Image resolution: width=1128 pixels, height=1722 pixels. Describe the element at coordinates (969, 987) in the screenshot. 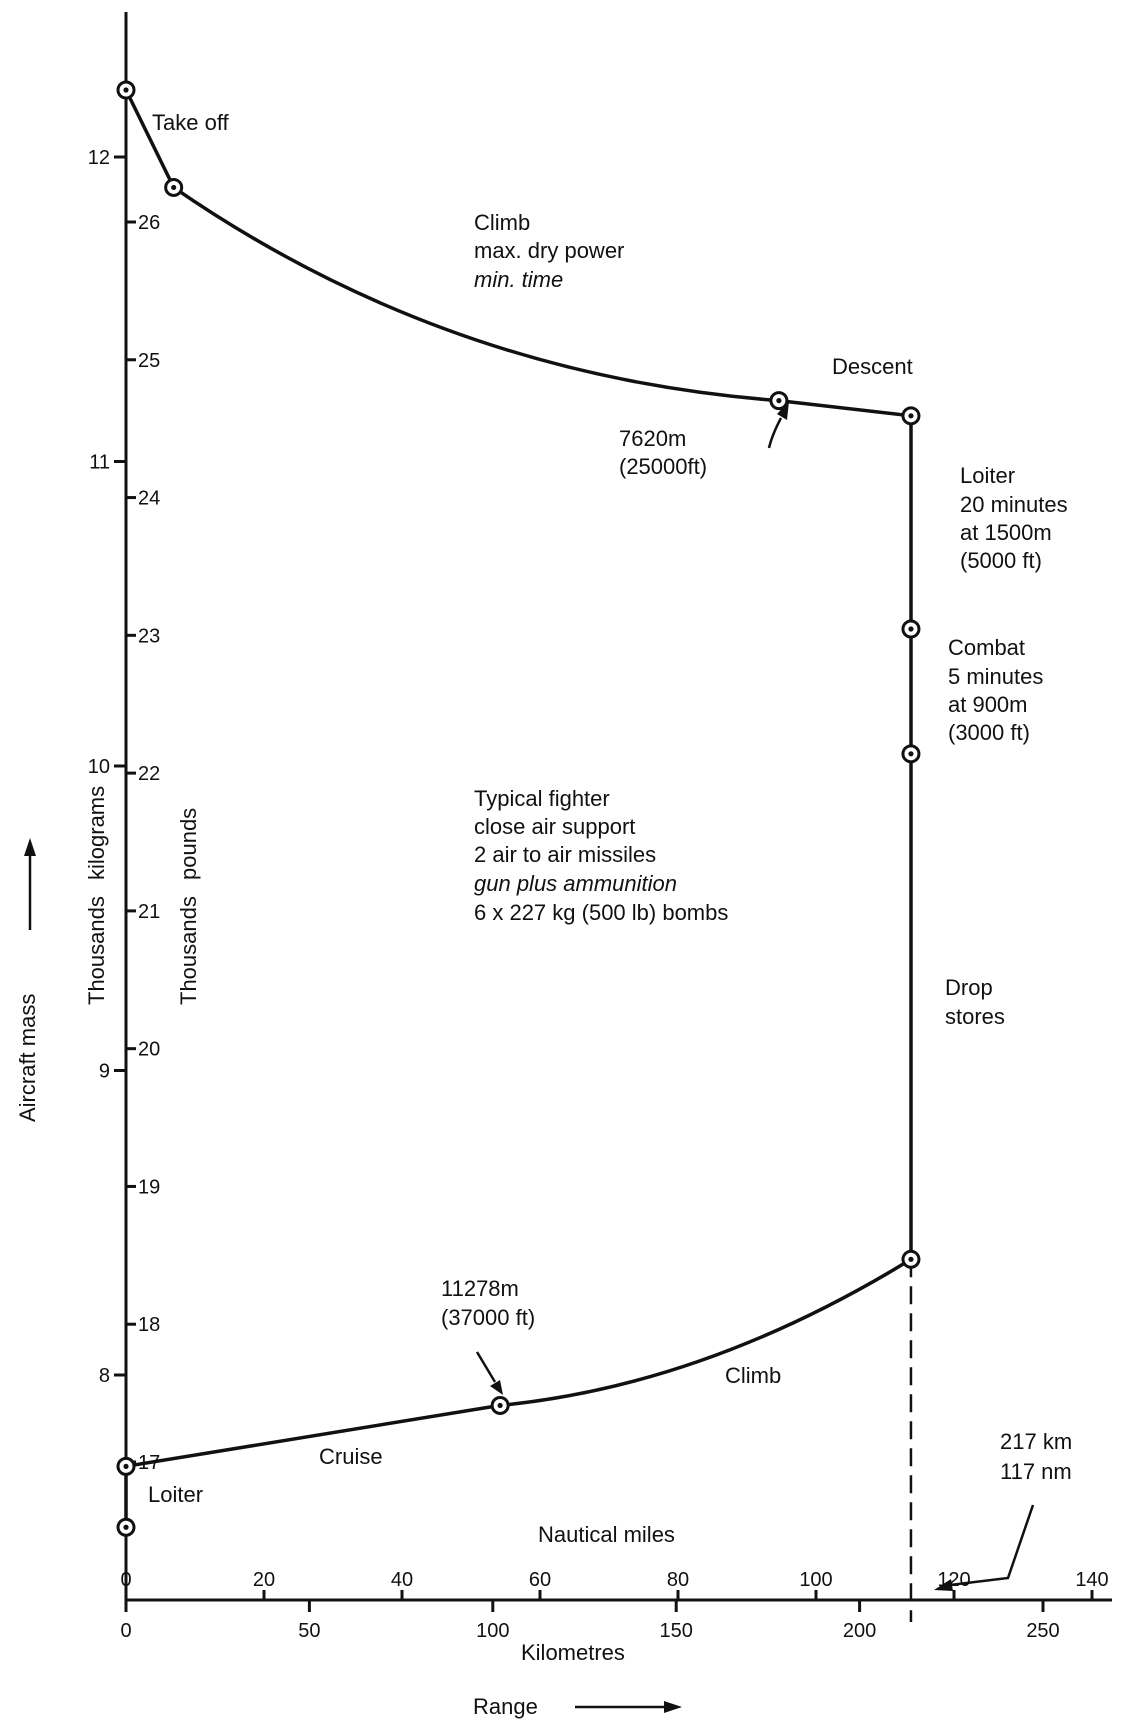

I see `drop-stores-label-line: Drop` at that location.